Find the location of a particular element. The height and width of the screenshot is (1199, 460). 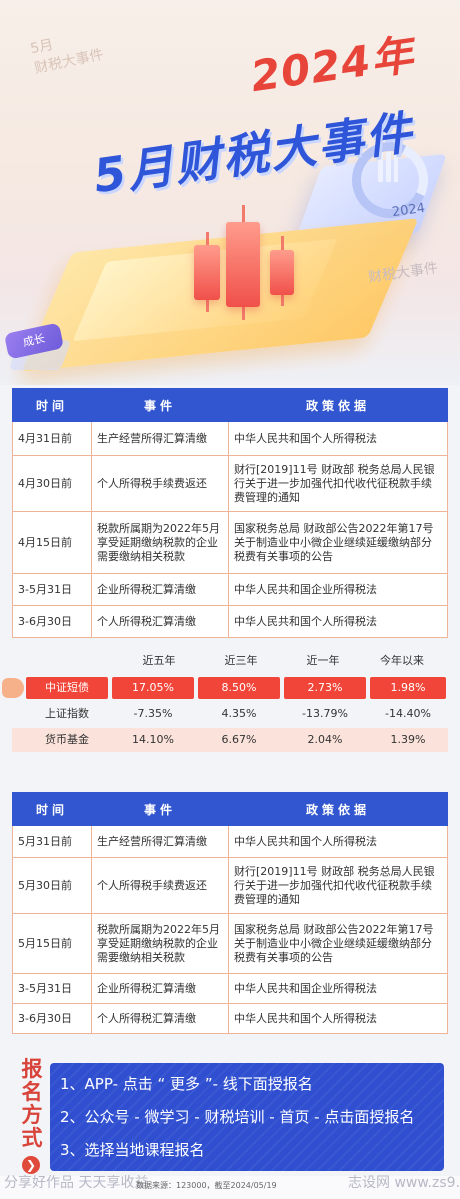

table-row: 4月31日前 生产经营所得汇算清缴 中华人民共和国个人所得税法 is located at coordinates (230, 438).